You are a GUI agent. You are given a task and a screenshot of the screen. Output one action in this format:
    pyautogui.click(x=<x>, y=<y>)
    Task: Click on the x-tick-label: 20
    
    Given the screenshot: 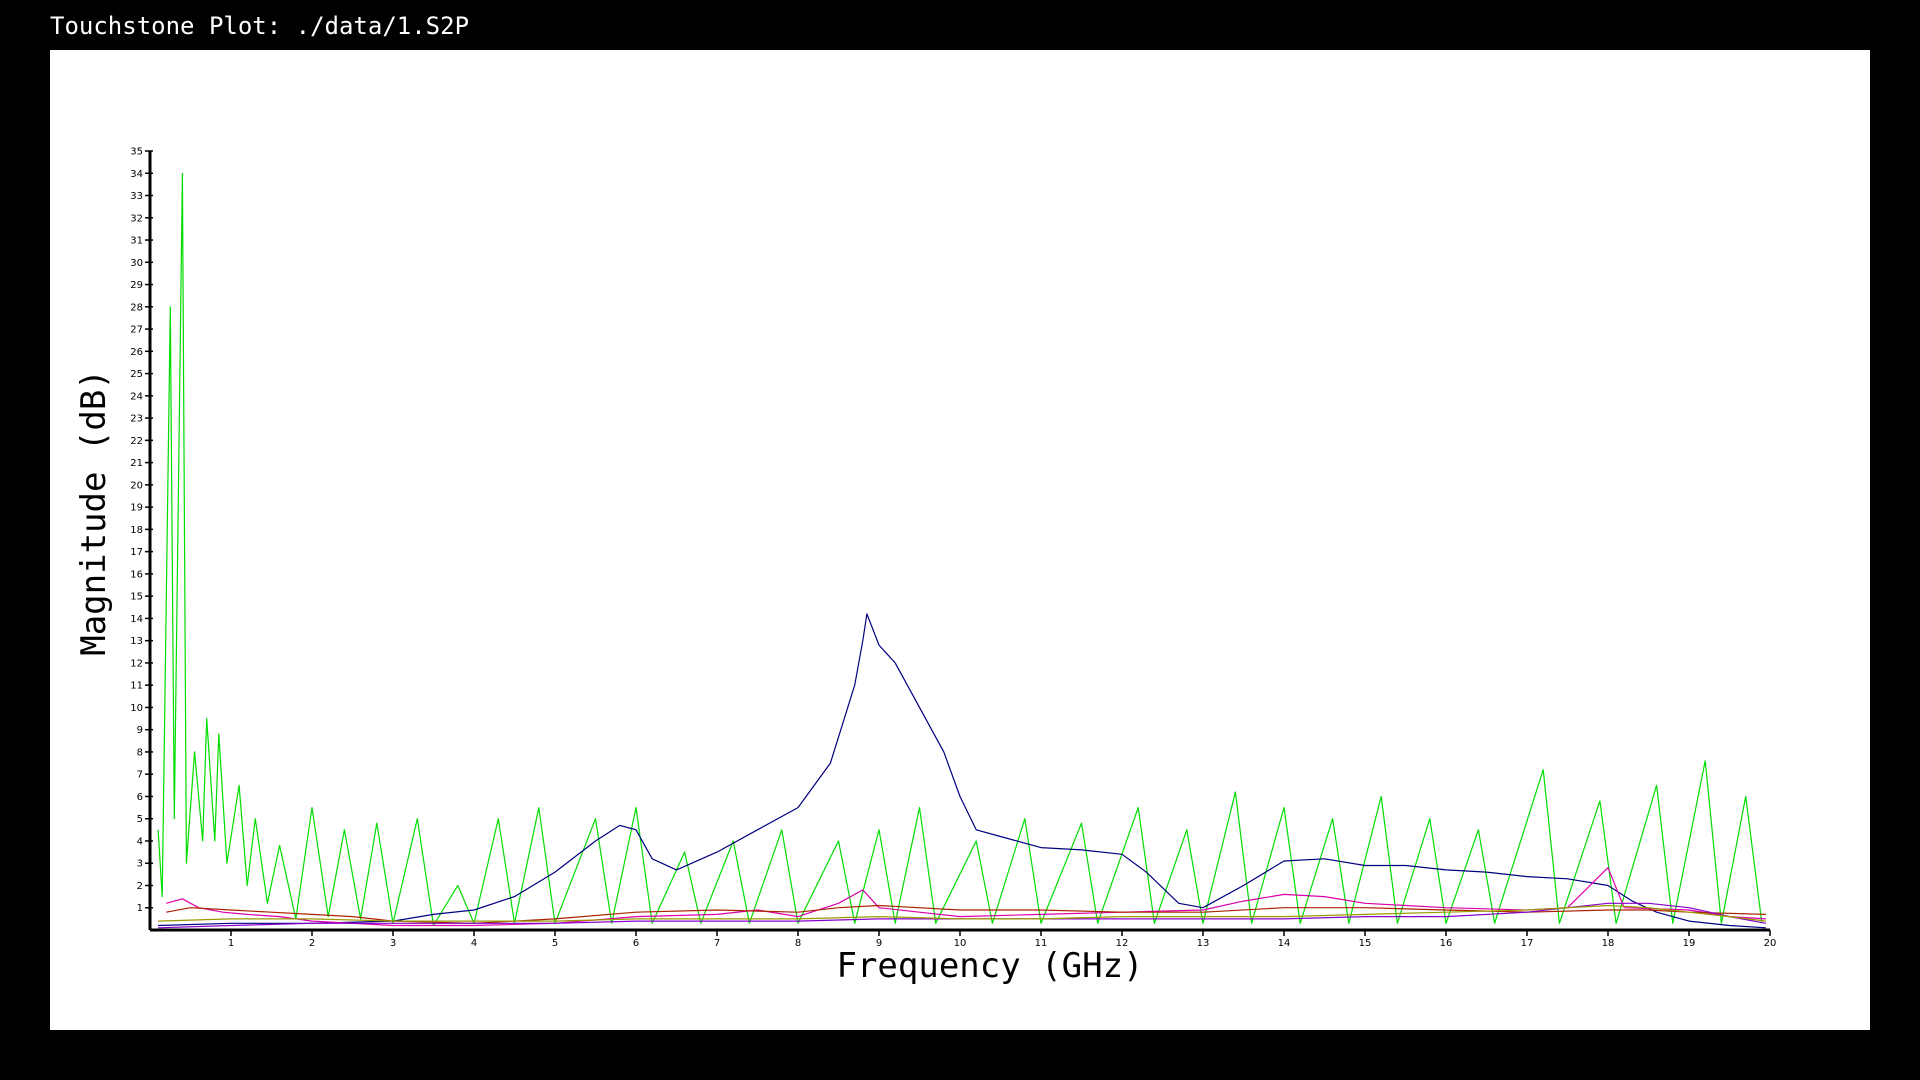 What is the action you would take?
    pyautogui.click(x=1770, y=943)
    